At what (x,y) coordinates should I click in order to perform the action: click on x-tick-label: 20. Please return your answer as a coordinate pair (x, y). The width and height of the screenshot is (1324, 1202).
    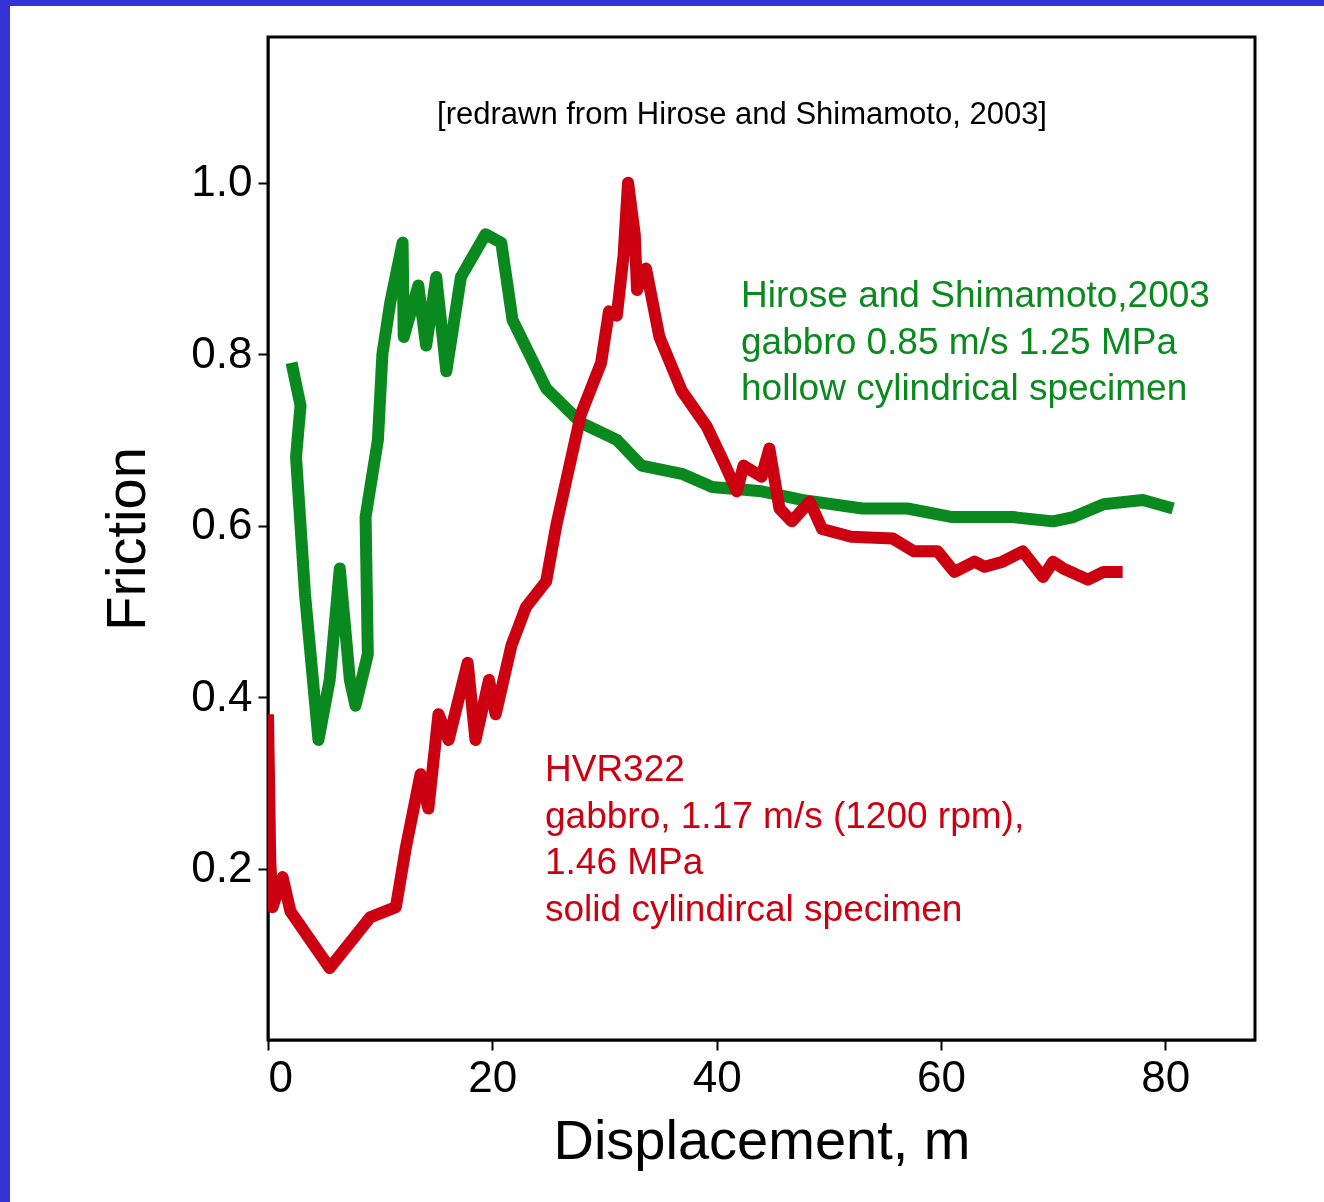
    Looking at the image, I should click on (493, 1076).